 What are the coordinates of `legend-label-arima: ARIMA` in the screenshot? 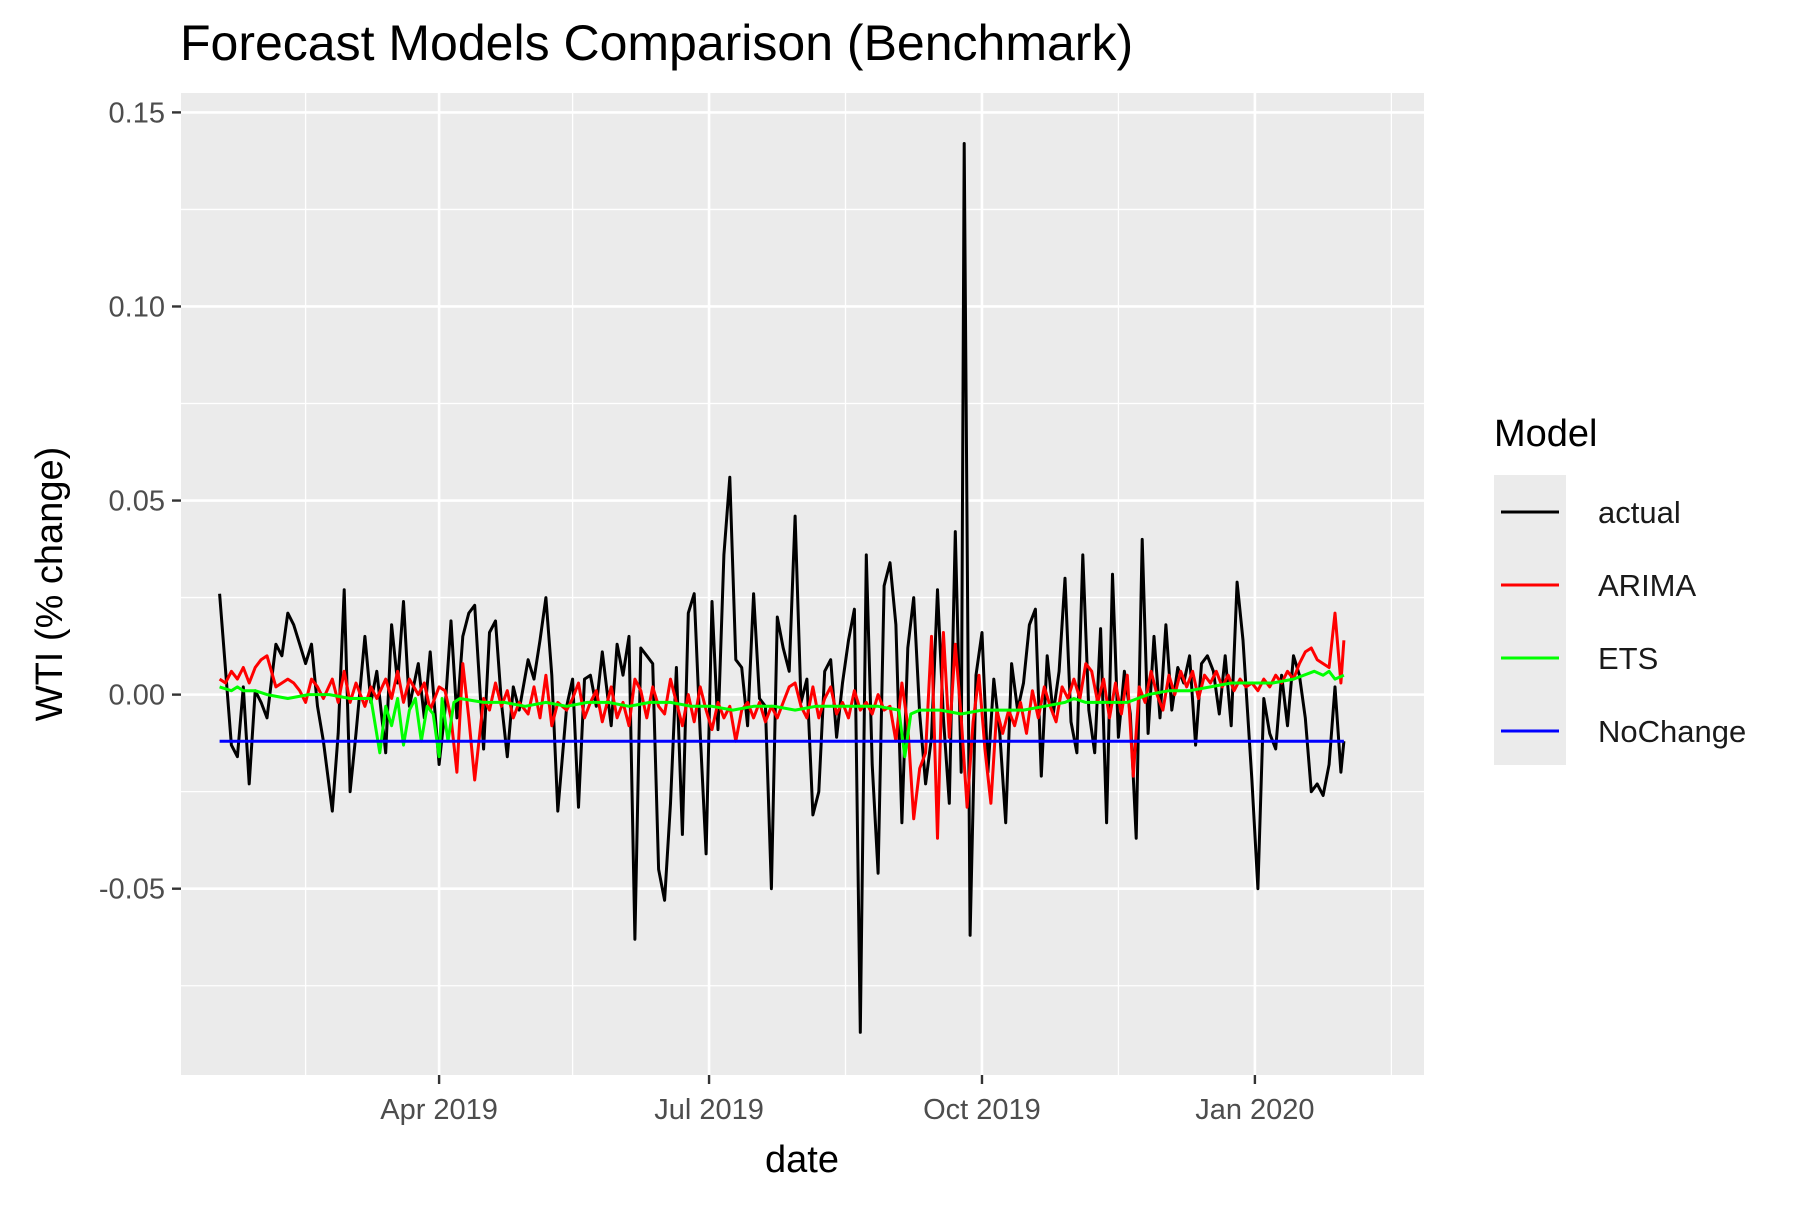 It's located at (1647, 585).